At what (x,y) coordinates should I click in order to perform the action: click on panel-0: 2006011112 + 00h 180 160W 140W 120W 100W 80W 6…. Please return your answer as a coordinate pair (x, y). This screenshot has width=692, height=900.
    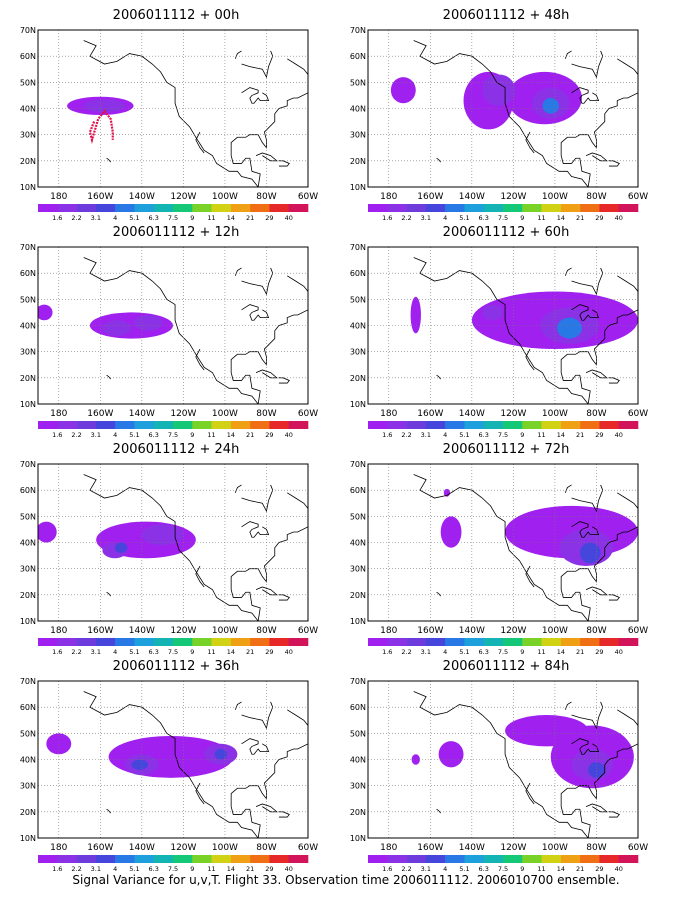
    Looking at the image, I should click on (176, 115).